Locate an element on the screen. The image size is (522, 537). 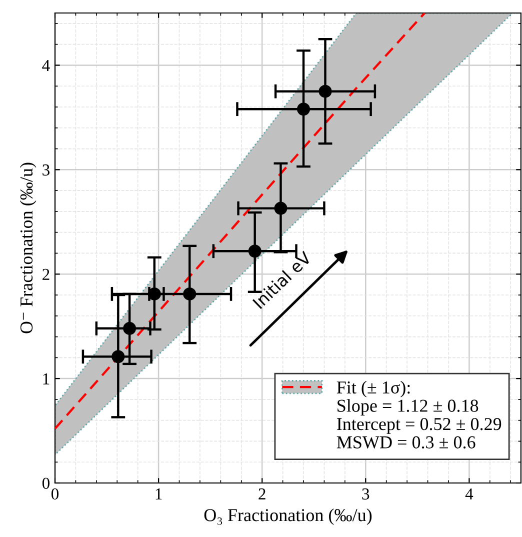
x-tick-label: 0 is located at coordinates (55, 494).